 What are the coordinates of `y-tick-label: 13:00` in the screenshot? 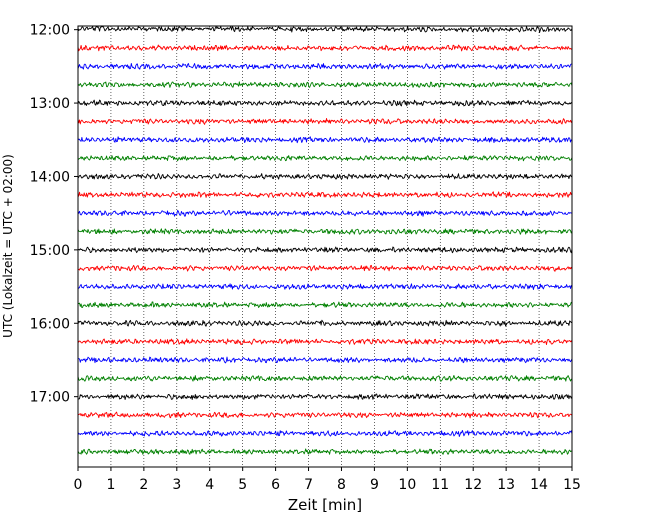 It's located at (50, 104).